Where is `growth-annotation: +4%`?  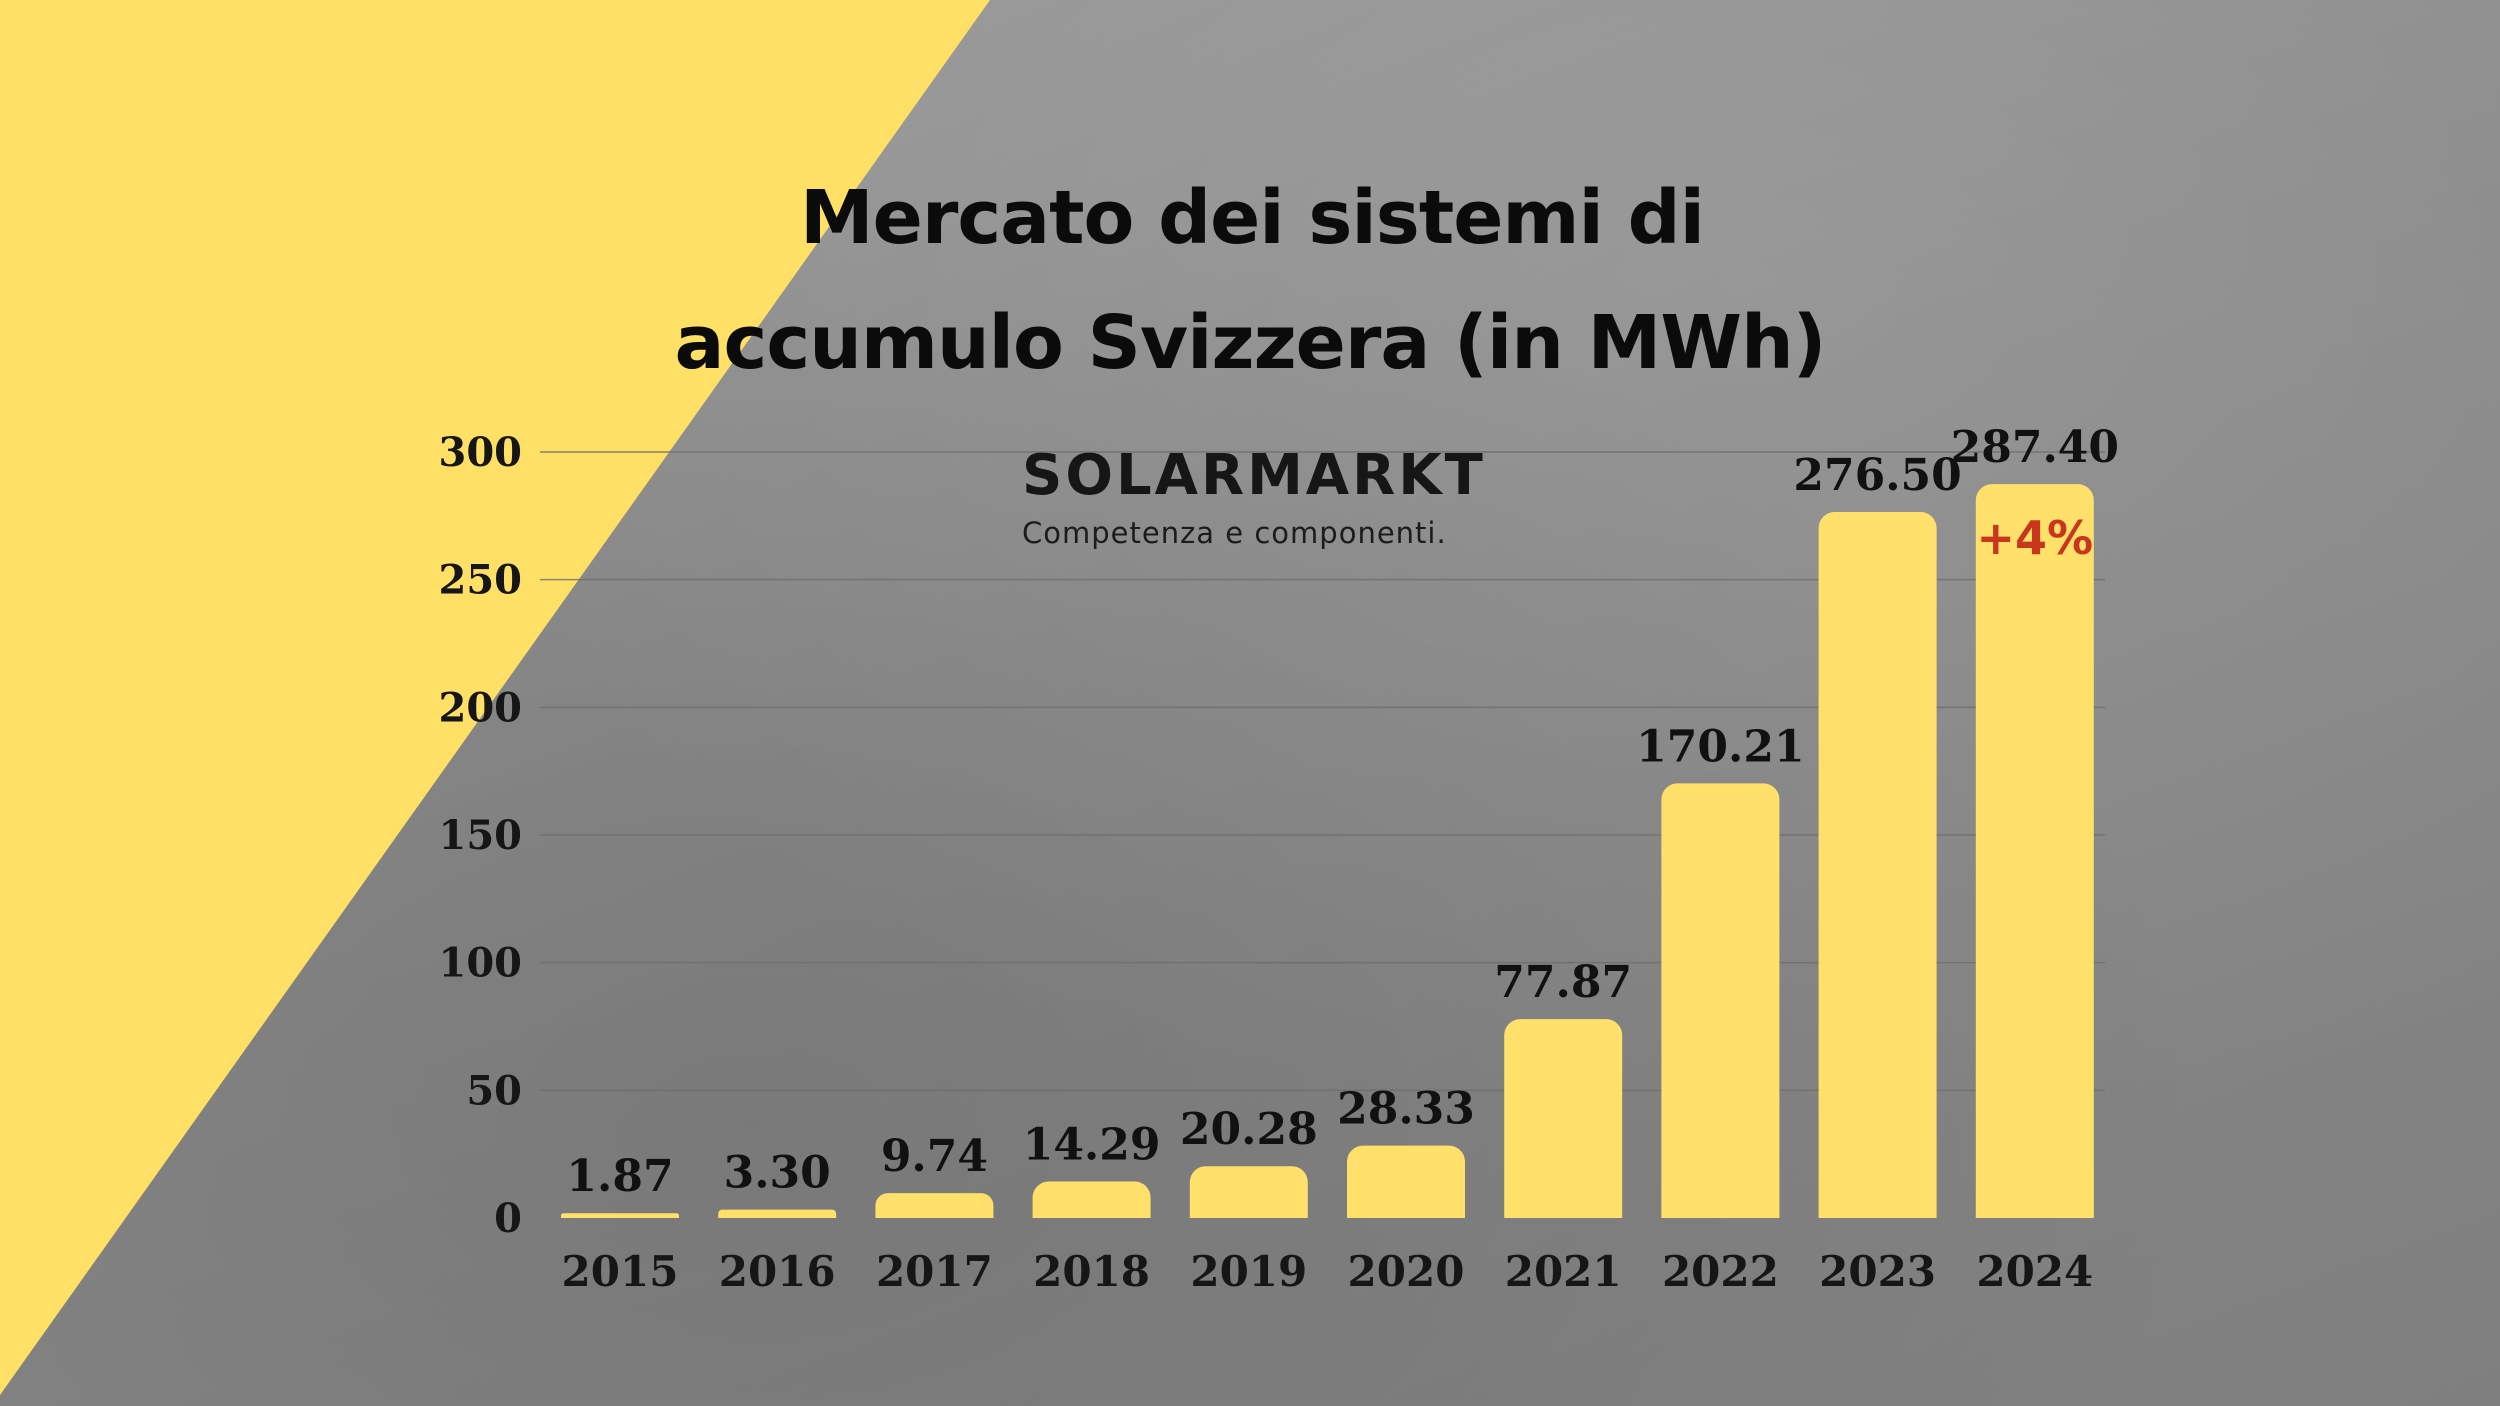 growth-annotation: +4% is located at coordinates (2034, 538).